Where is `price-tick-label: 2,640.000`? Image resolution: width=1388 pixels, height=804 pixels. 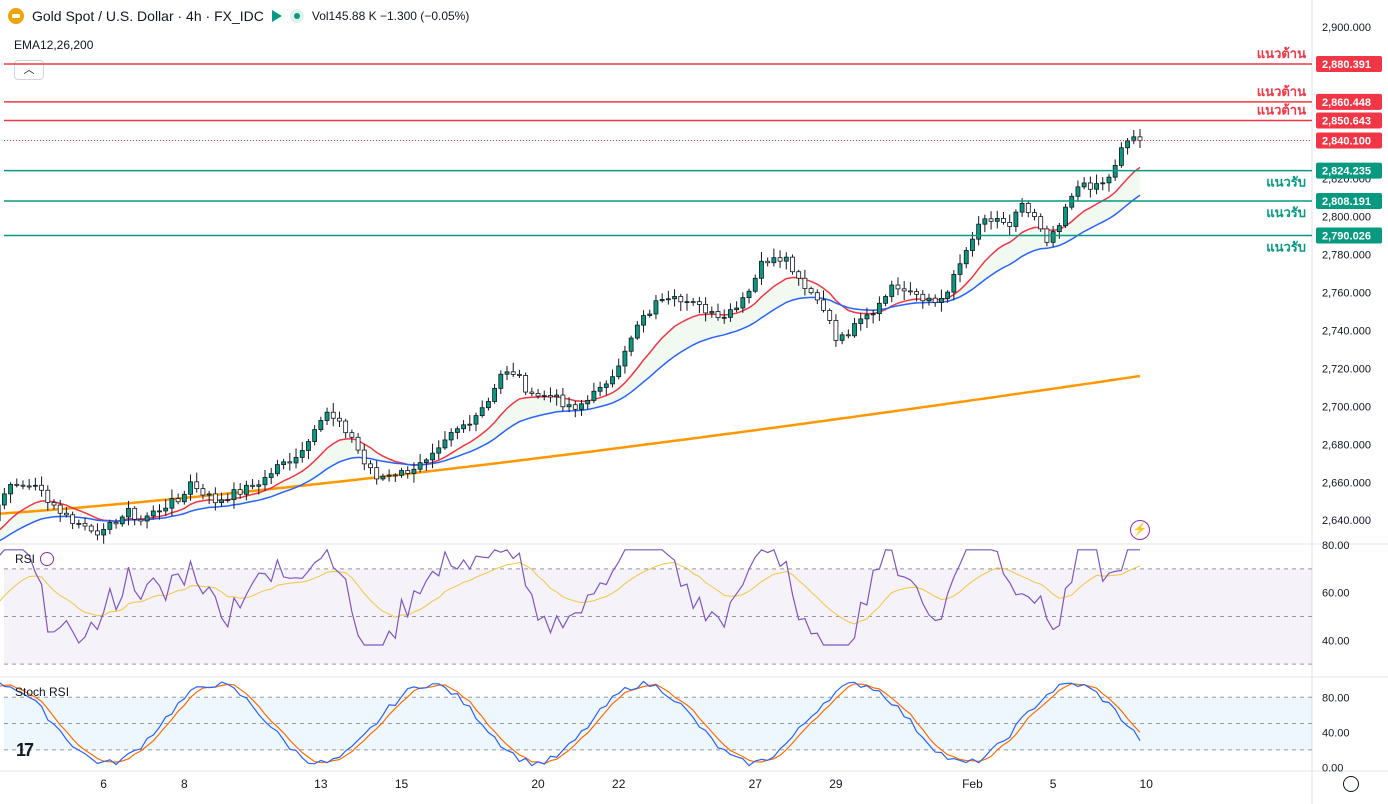 price-tick-label: 2,640.000 is located at coordinates (1346, 521).